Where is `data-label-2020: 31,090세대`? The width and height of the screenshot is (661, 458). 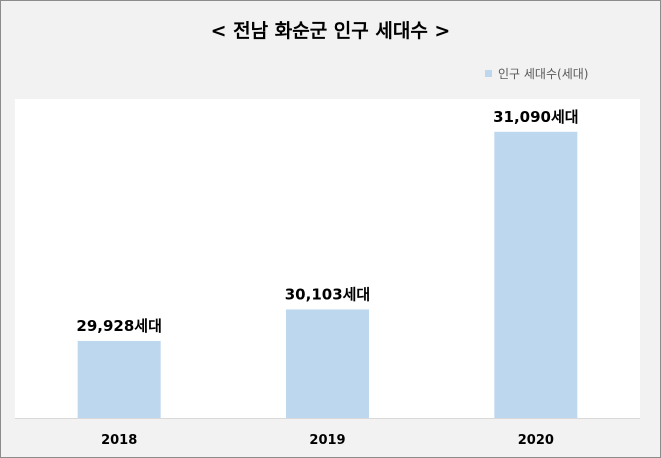
data-label-2020: 31,090세대 is located at coordinates (535, 117).